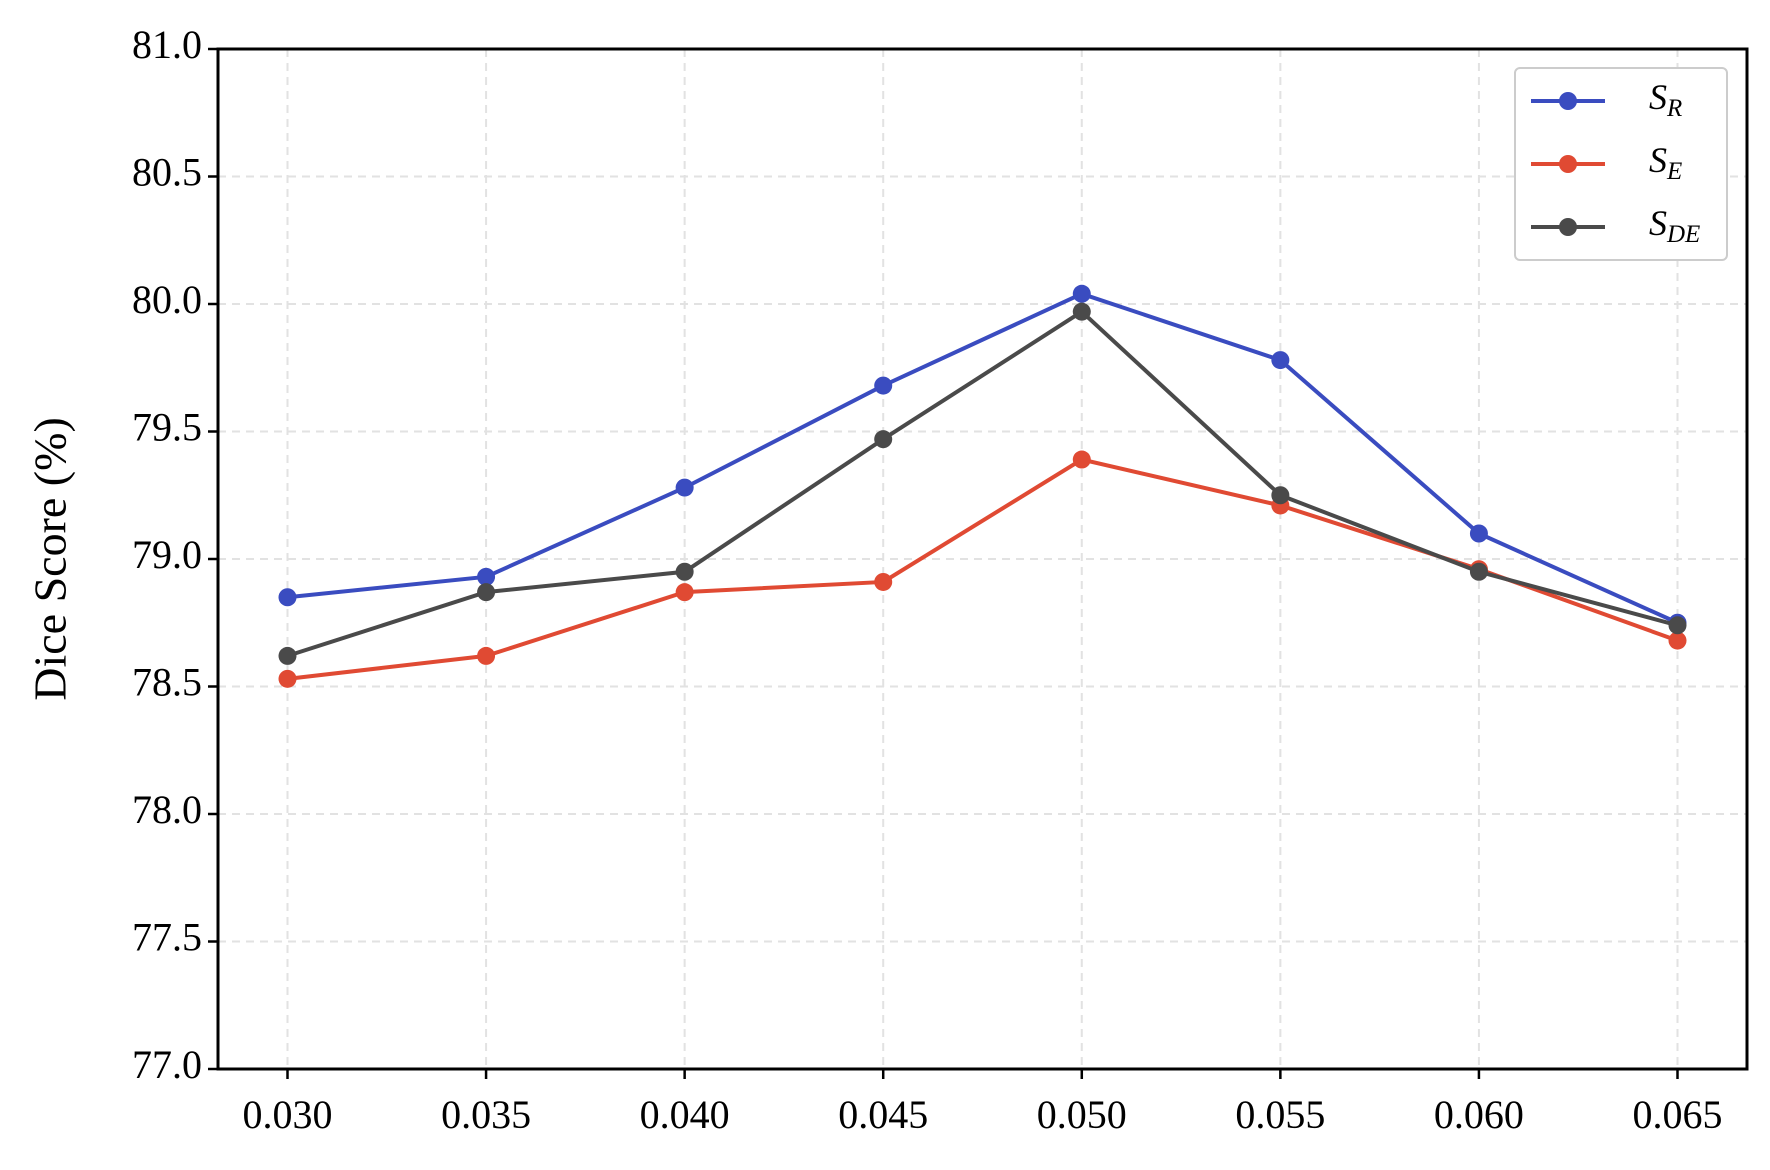 This screenshot has width=1770, height=1170. Describe the element at coordinates (167, 427) in the screenshot. I see `y-tick-label: 79.5` at that location.